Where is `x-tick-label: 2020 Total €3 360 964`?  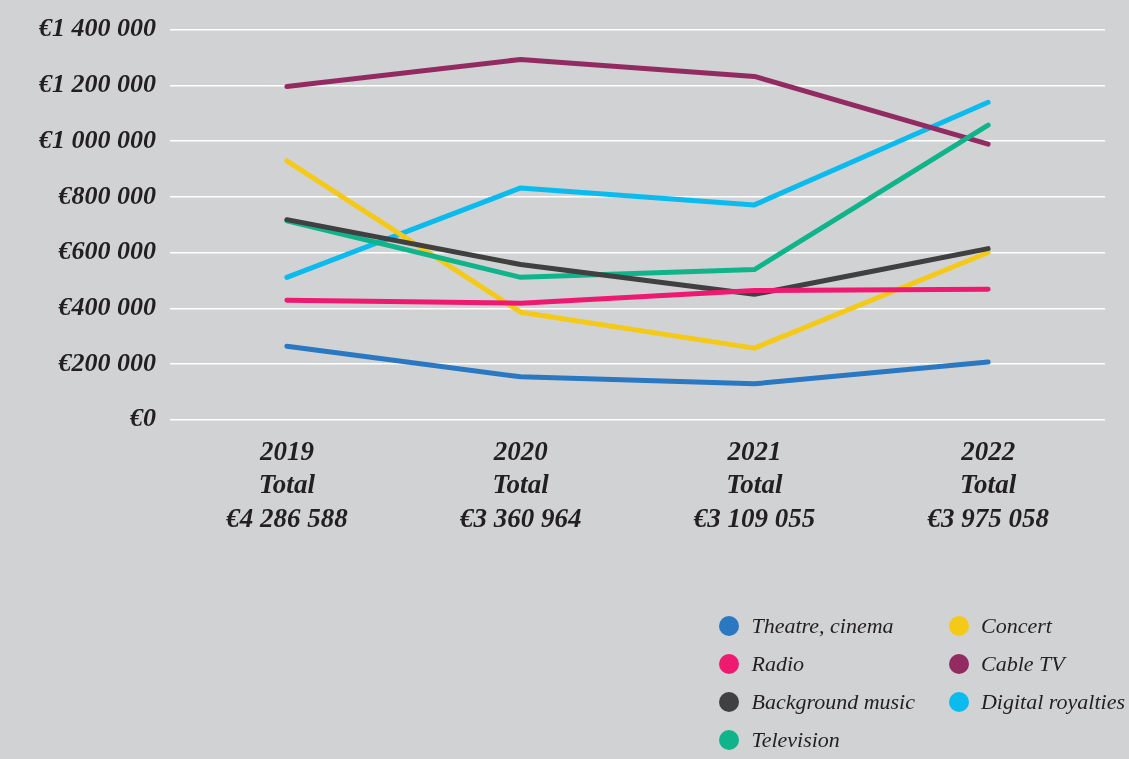 x-tick-label: 2020 Total €3 360 964 is located at coordinates (520, 484).